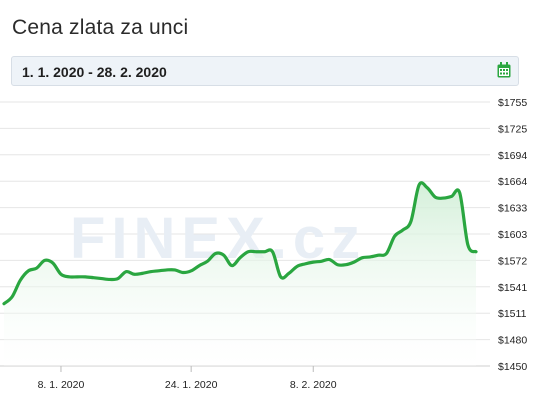  Describe the element at coordinates (265, 71) in the screenshot. I see `date-range-field: 1. 1. 2020 - 28. 2. 2020` at that location.